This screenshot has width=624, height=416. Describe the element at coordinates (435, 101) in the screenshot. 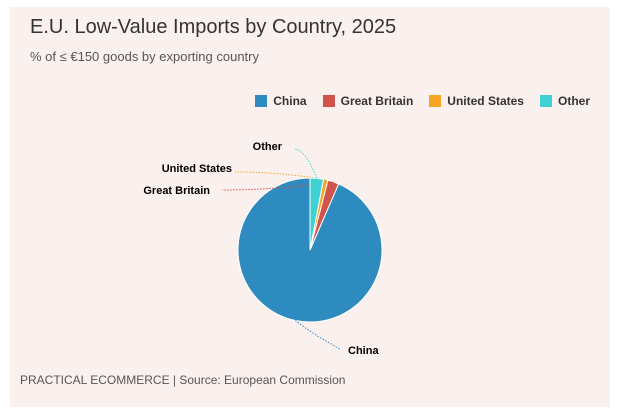

I see `legend-swatch-united-states` at that location.